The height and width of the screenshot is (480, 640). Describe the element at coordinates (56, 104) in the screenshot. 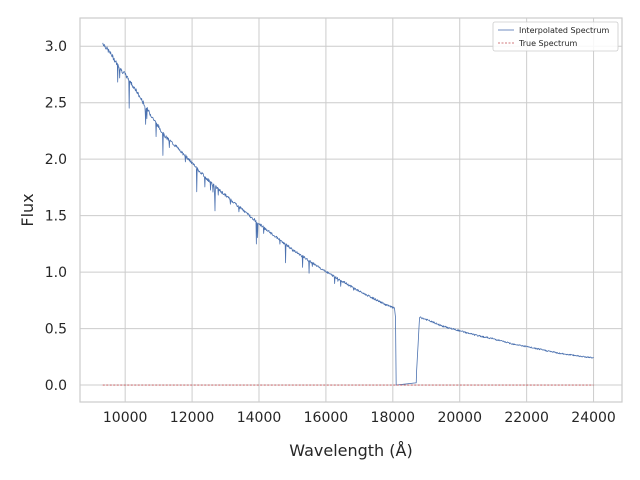

I see `y-tick-label: 2.5` at that location.